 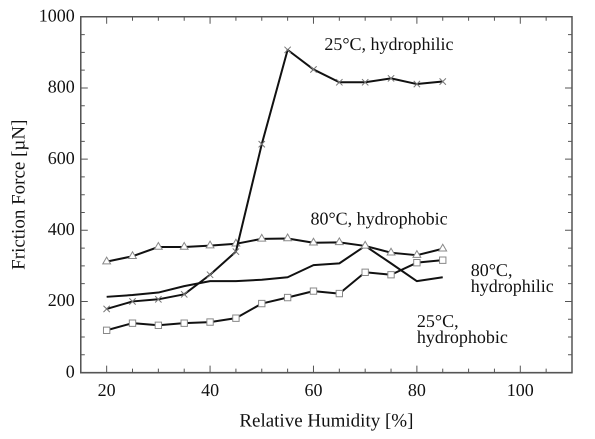 What do you see at coordinates (462, 328) in the screenshot?
I see `series-label: 25°C, hydrophobic` at bounding box center [462, 328].